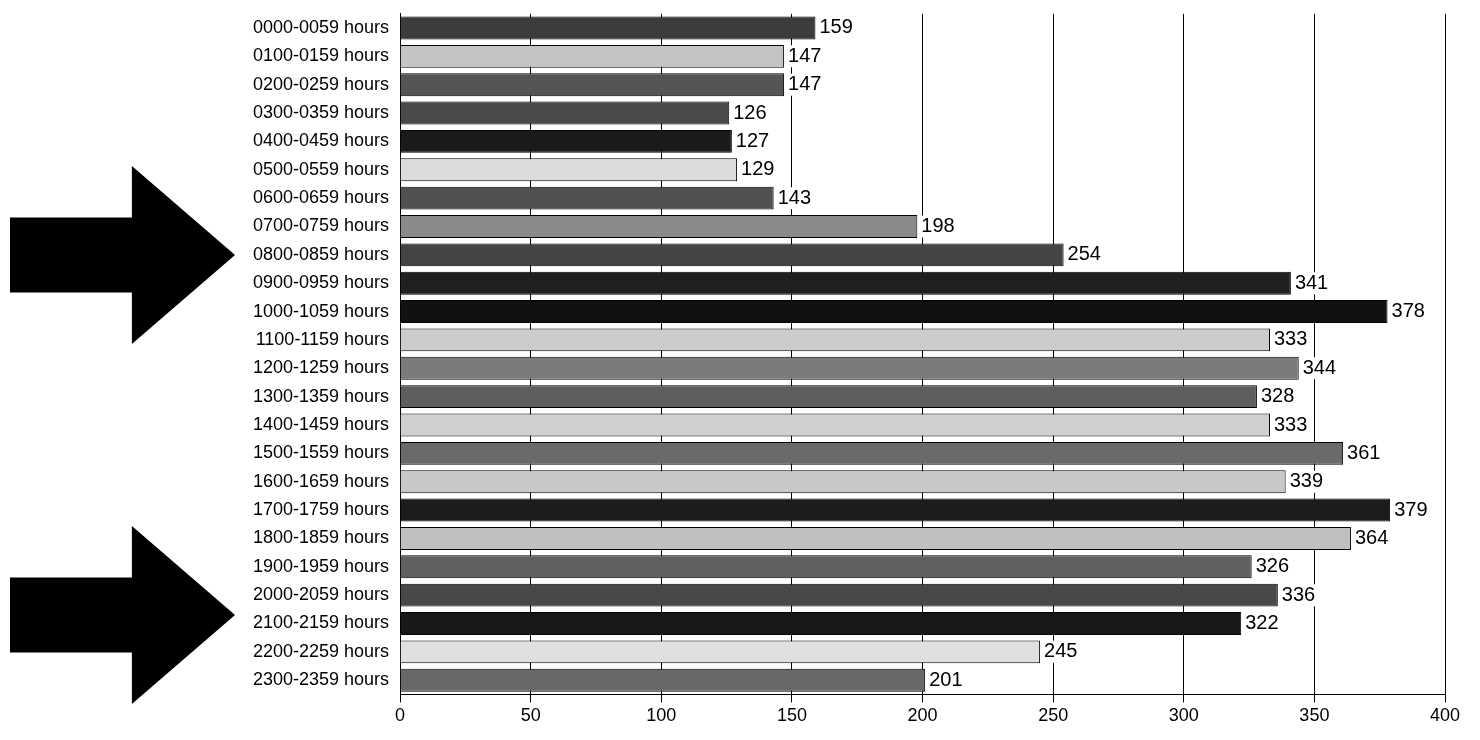 The image size is (1480, 740). What do you see at coordinates (1445, 715) in the screenshot?
I see `x-tick-label: 400` at bounding box center [1445, 715].